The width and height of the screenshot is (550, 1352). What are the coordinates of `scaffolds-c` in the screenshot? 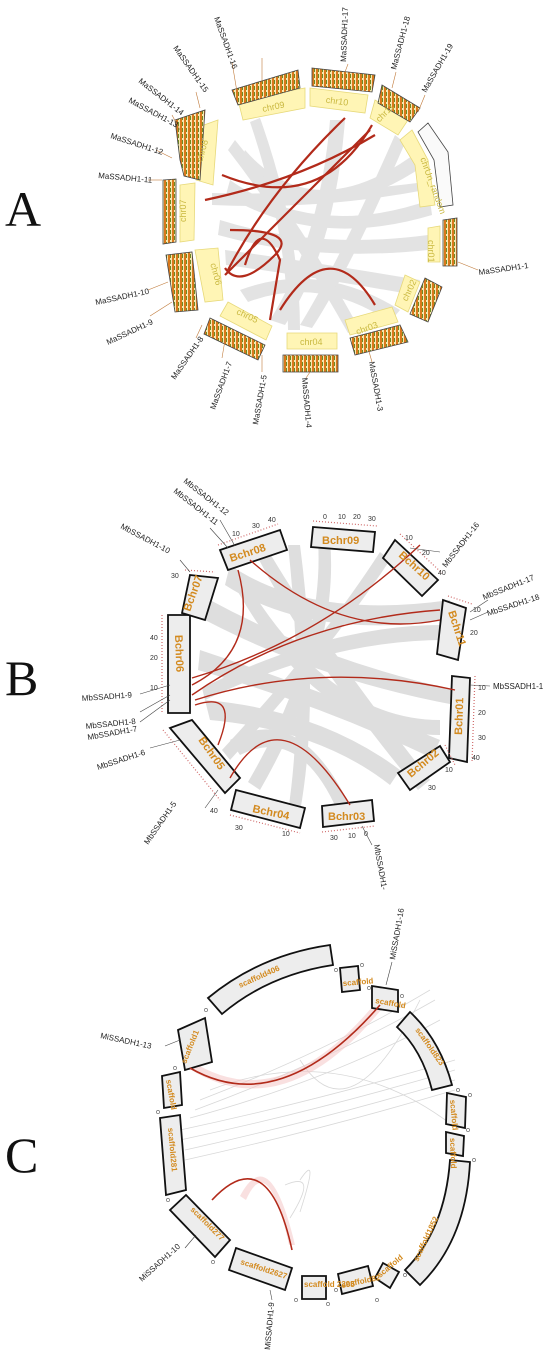 It's located at (315, 1121).